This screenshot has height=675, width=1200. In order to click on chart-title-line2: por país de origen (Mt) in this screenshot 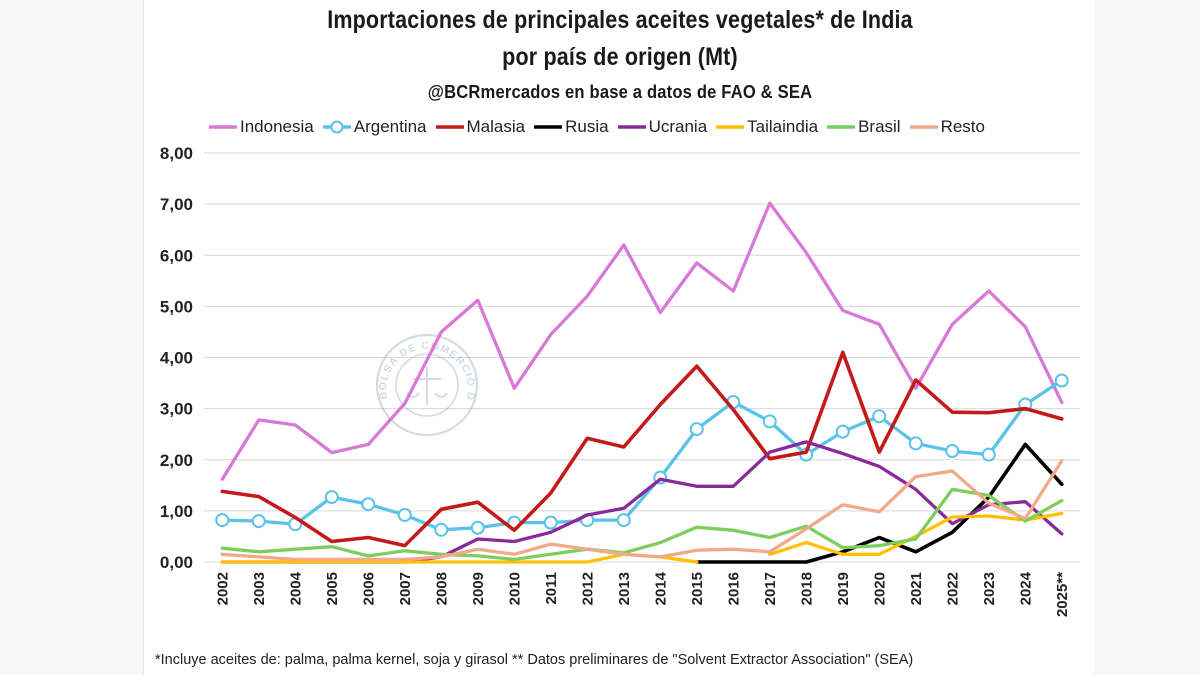, I will do `click(620, 57)`.